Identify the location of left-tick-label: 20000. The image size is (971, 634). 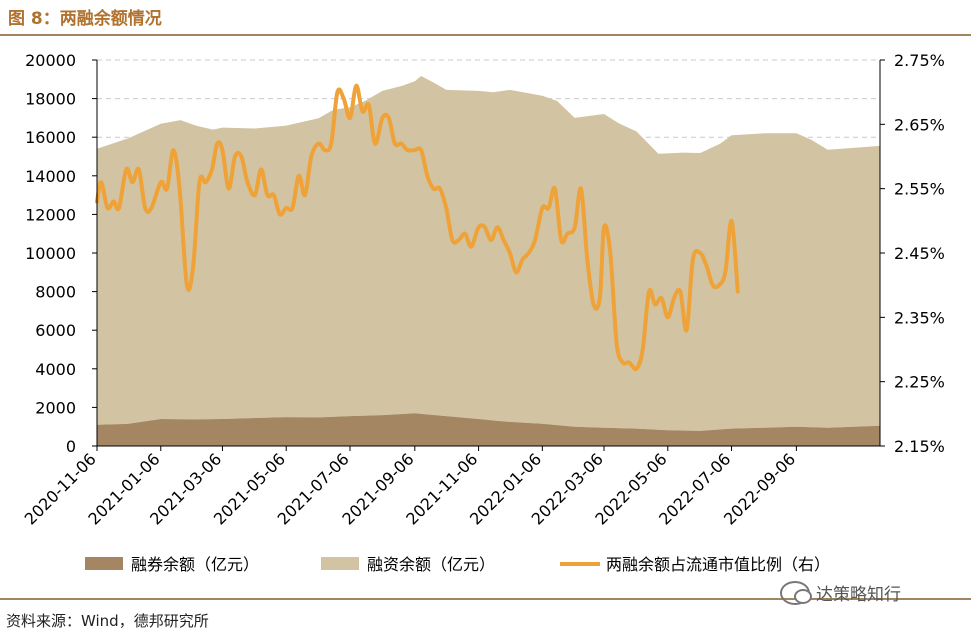
(50, 60).